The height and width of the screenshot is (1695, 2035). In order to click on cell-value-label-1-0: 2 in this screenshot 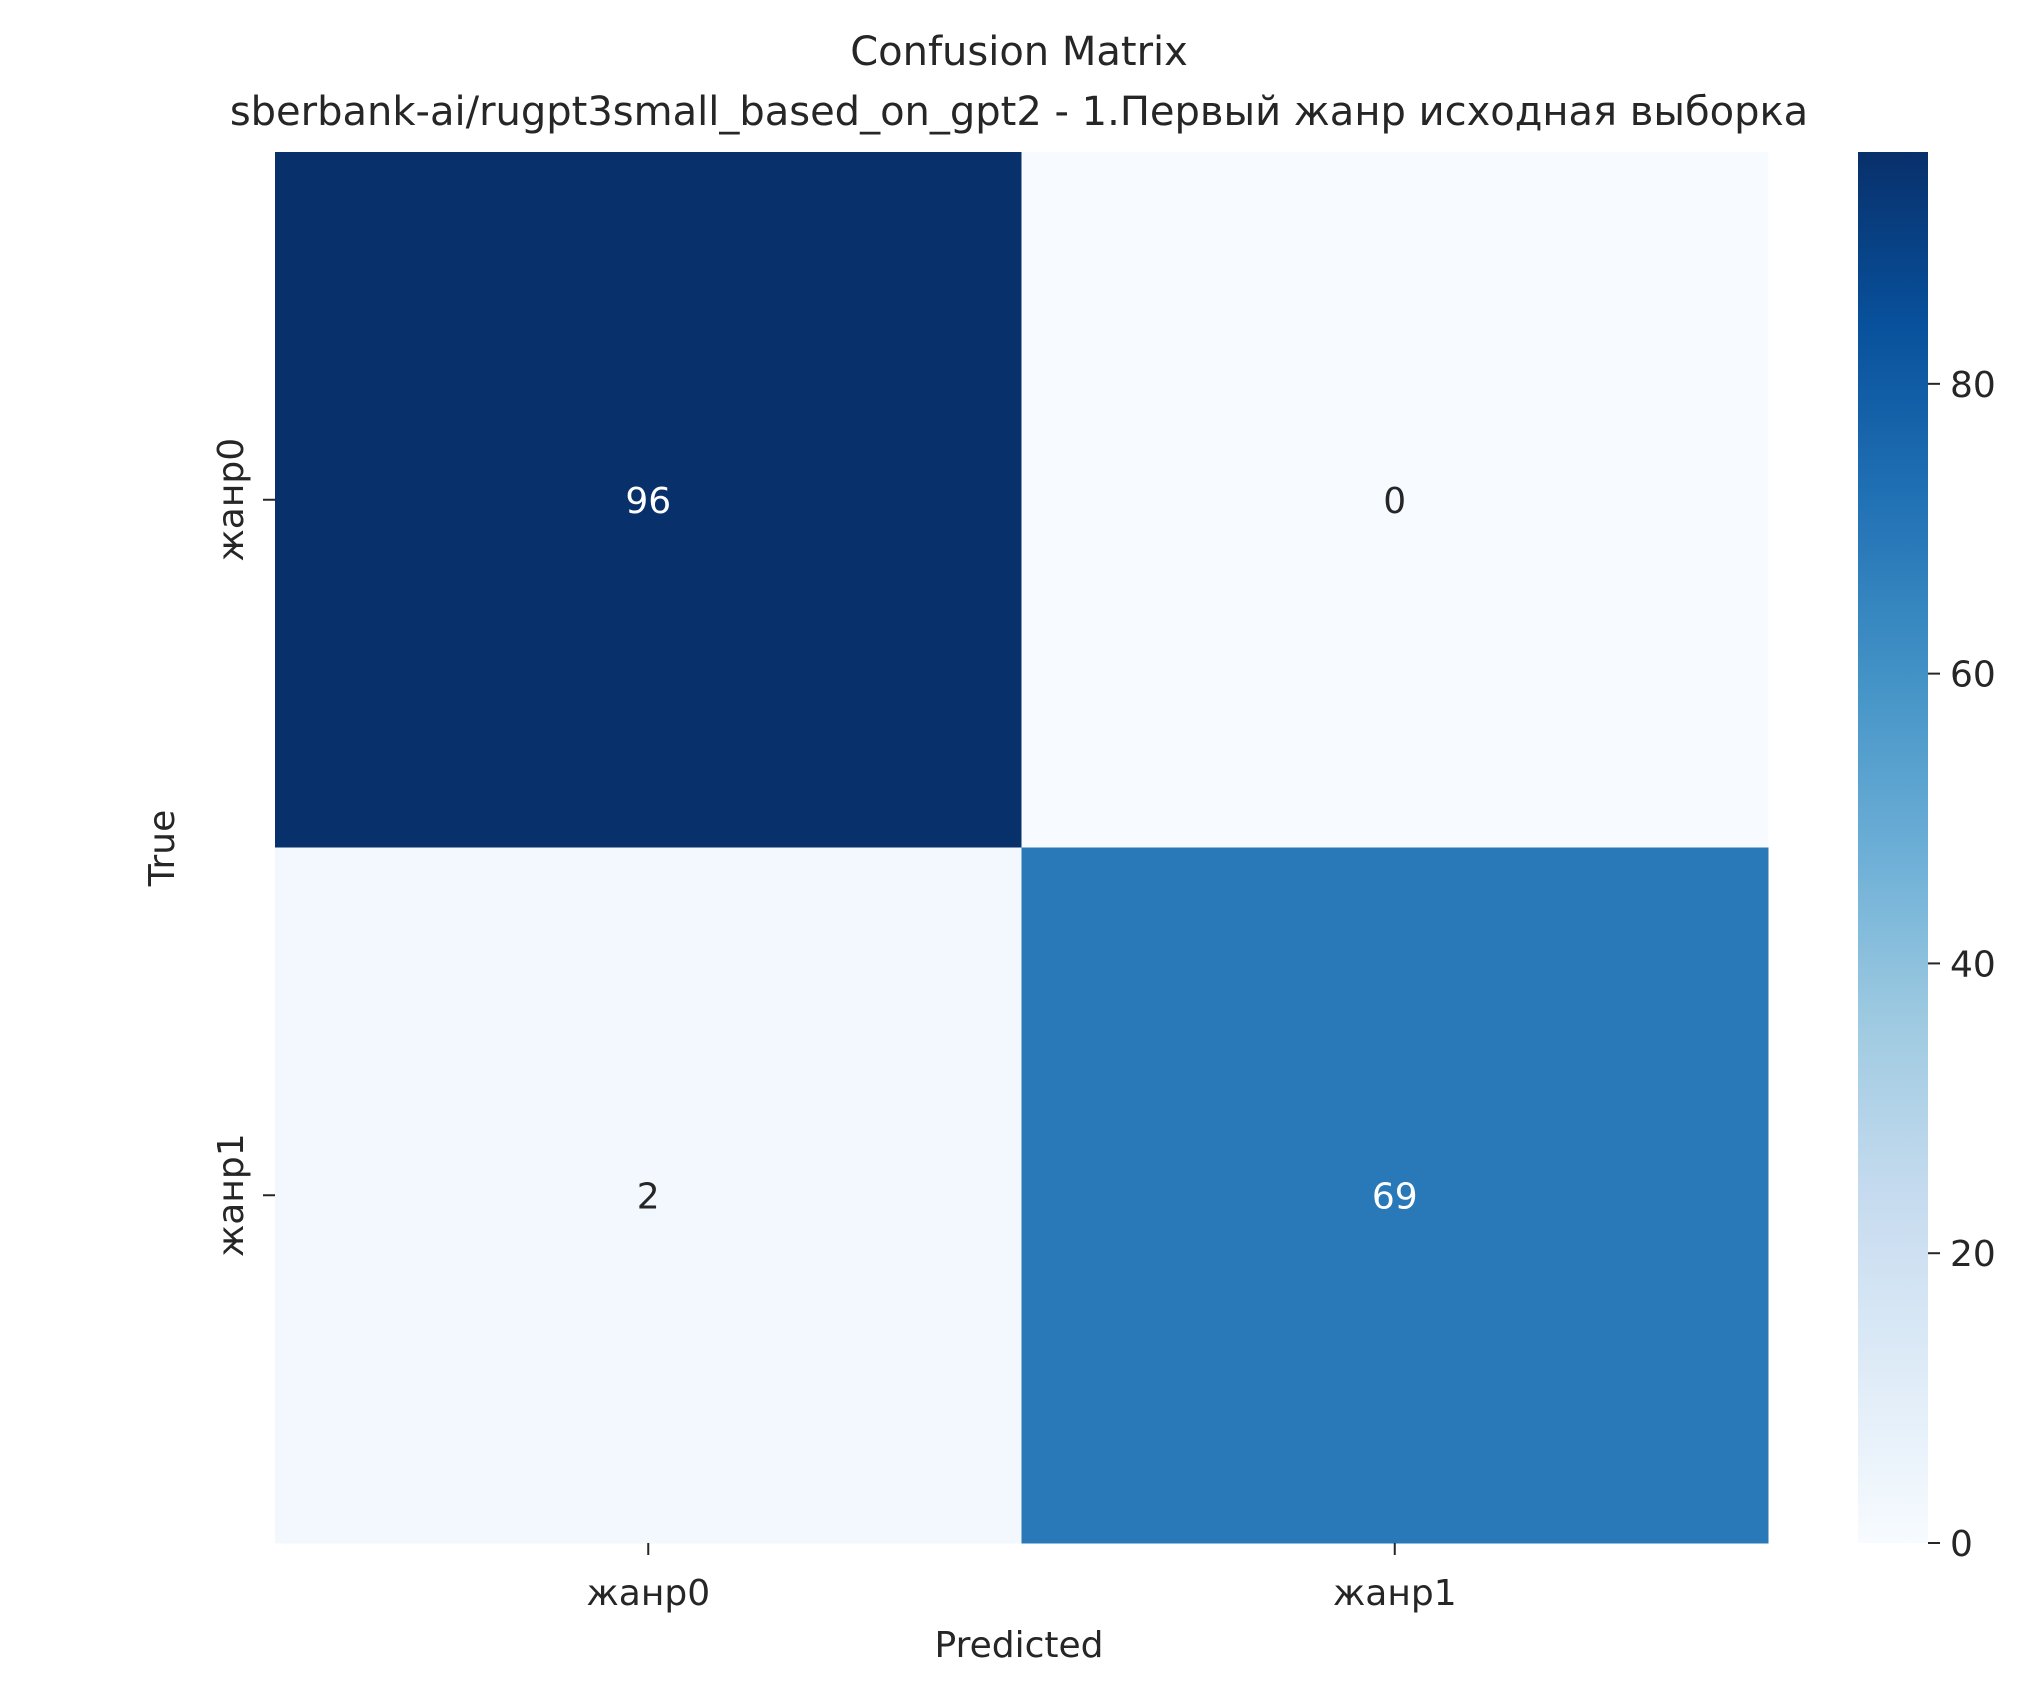, I will do `click(648, 1196)`.